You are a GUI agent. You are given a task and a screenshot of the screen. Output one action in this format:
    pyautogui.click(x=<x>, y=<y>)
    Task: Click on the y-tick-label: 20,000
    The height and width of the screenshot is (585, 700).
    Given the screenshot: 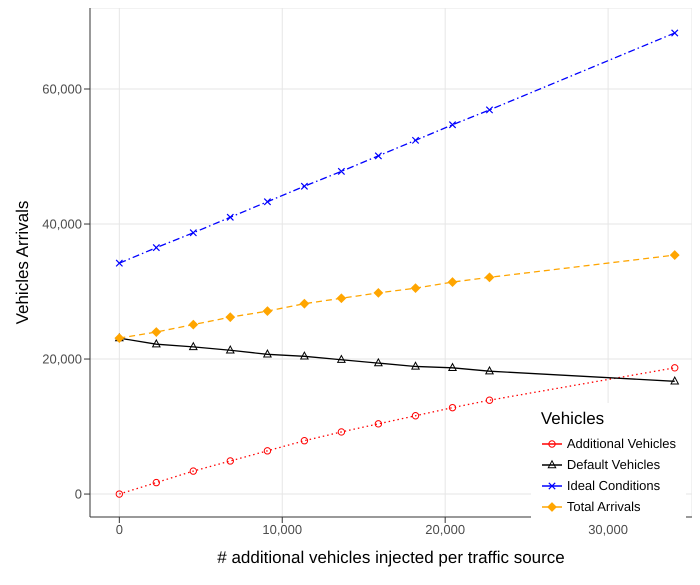 What is the action you would take?
    pyautogui.click(x=62, y=359)
    